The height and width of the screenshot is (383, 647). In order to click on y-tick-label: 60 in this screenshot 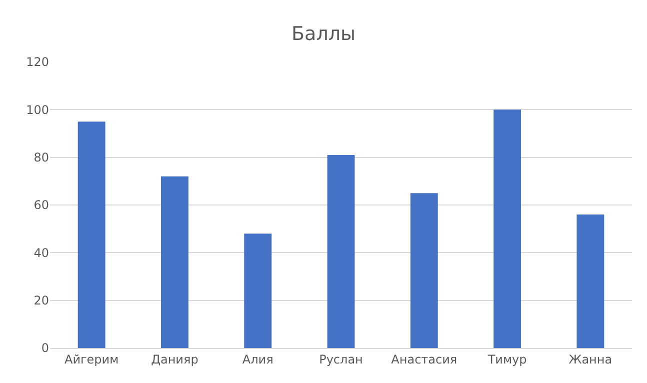, I will do `click(41, 205)`.